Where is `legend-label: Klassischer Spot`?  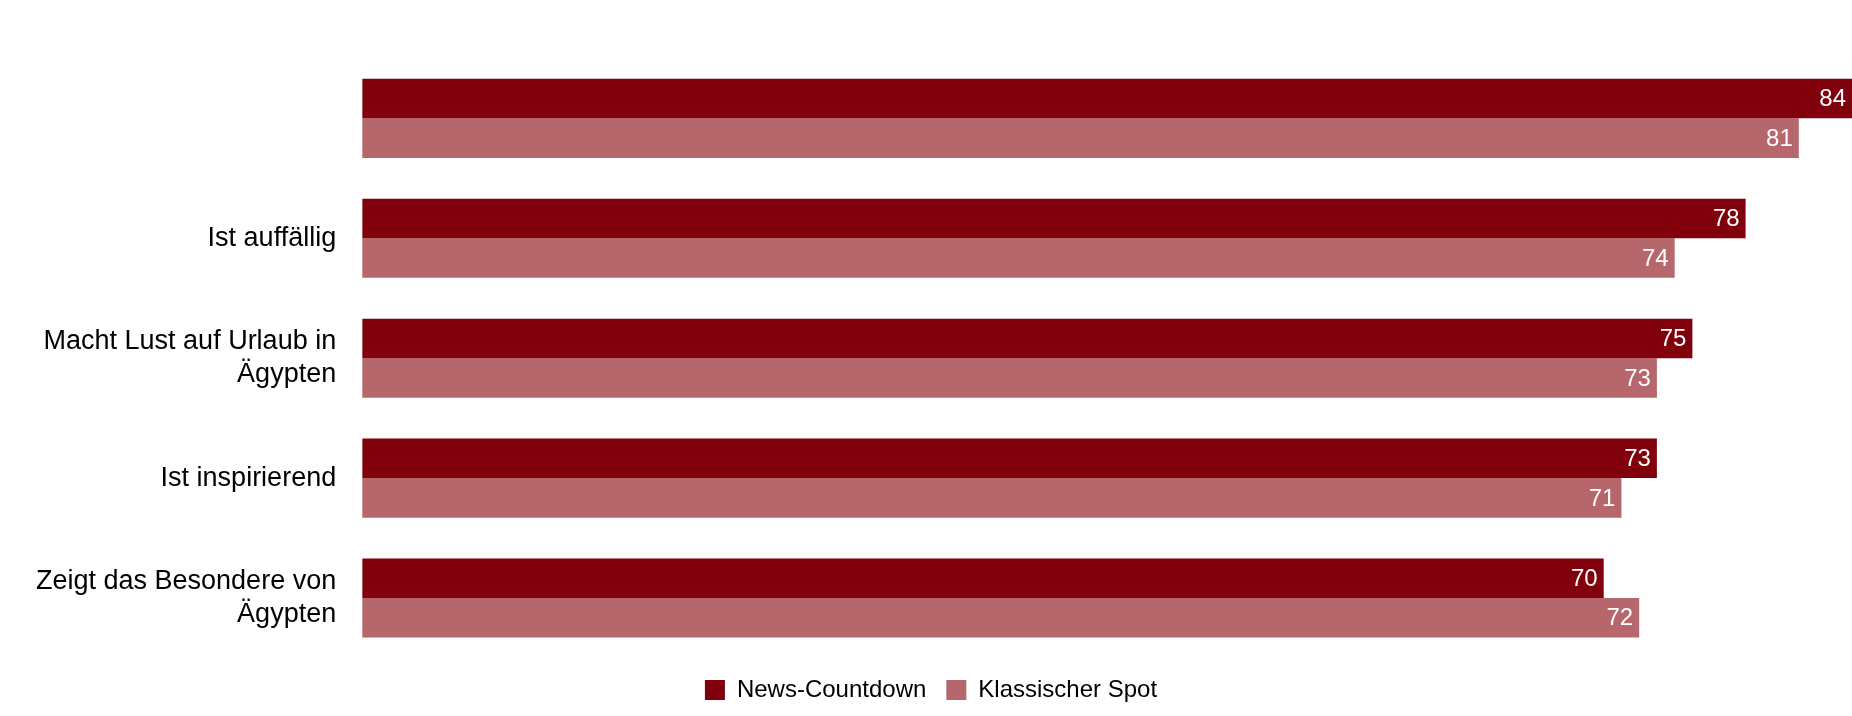
legend-label: Klassischer Spot is located at coordinates (1068, 688).